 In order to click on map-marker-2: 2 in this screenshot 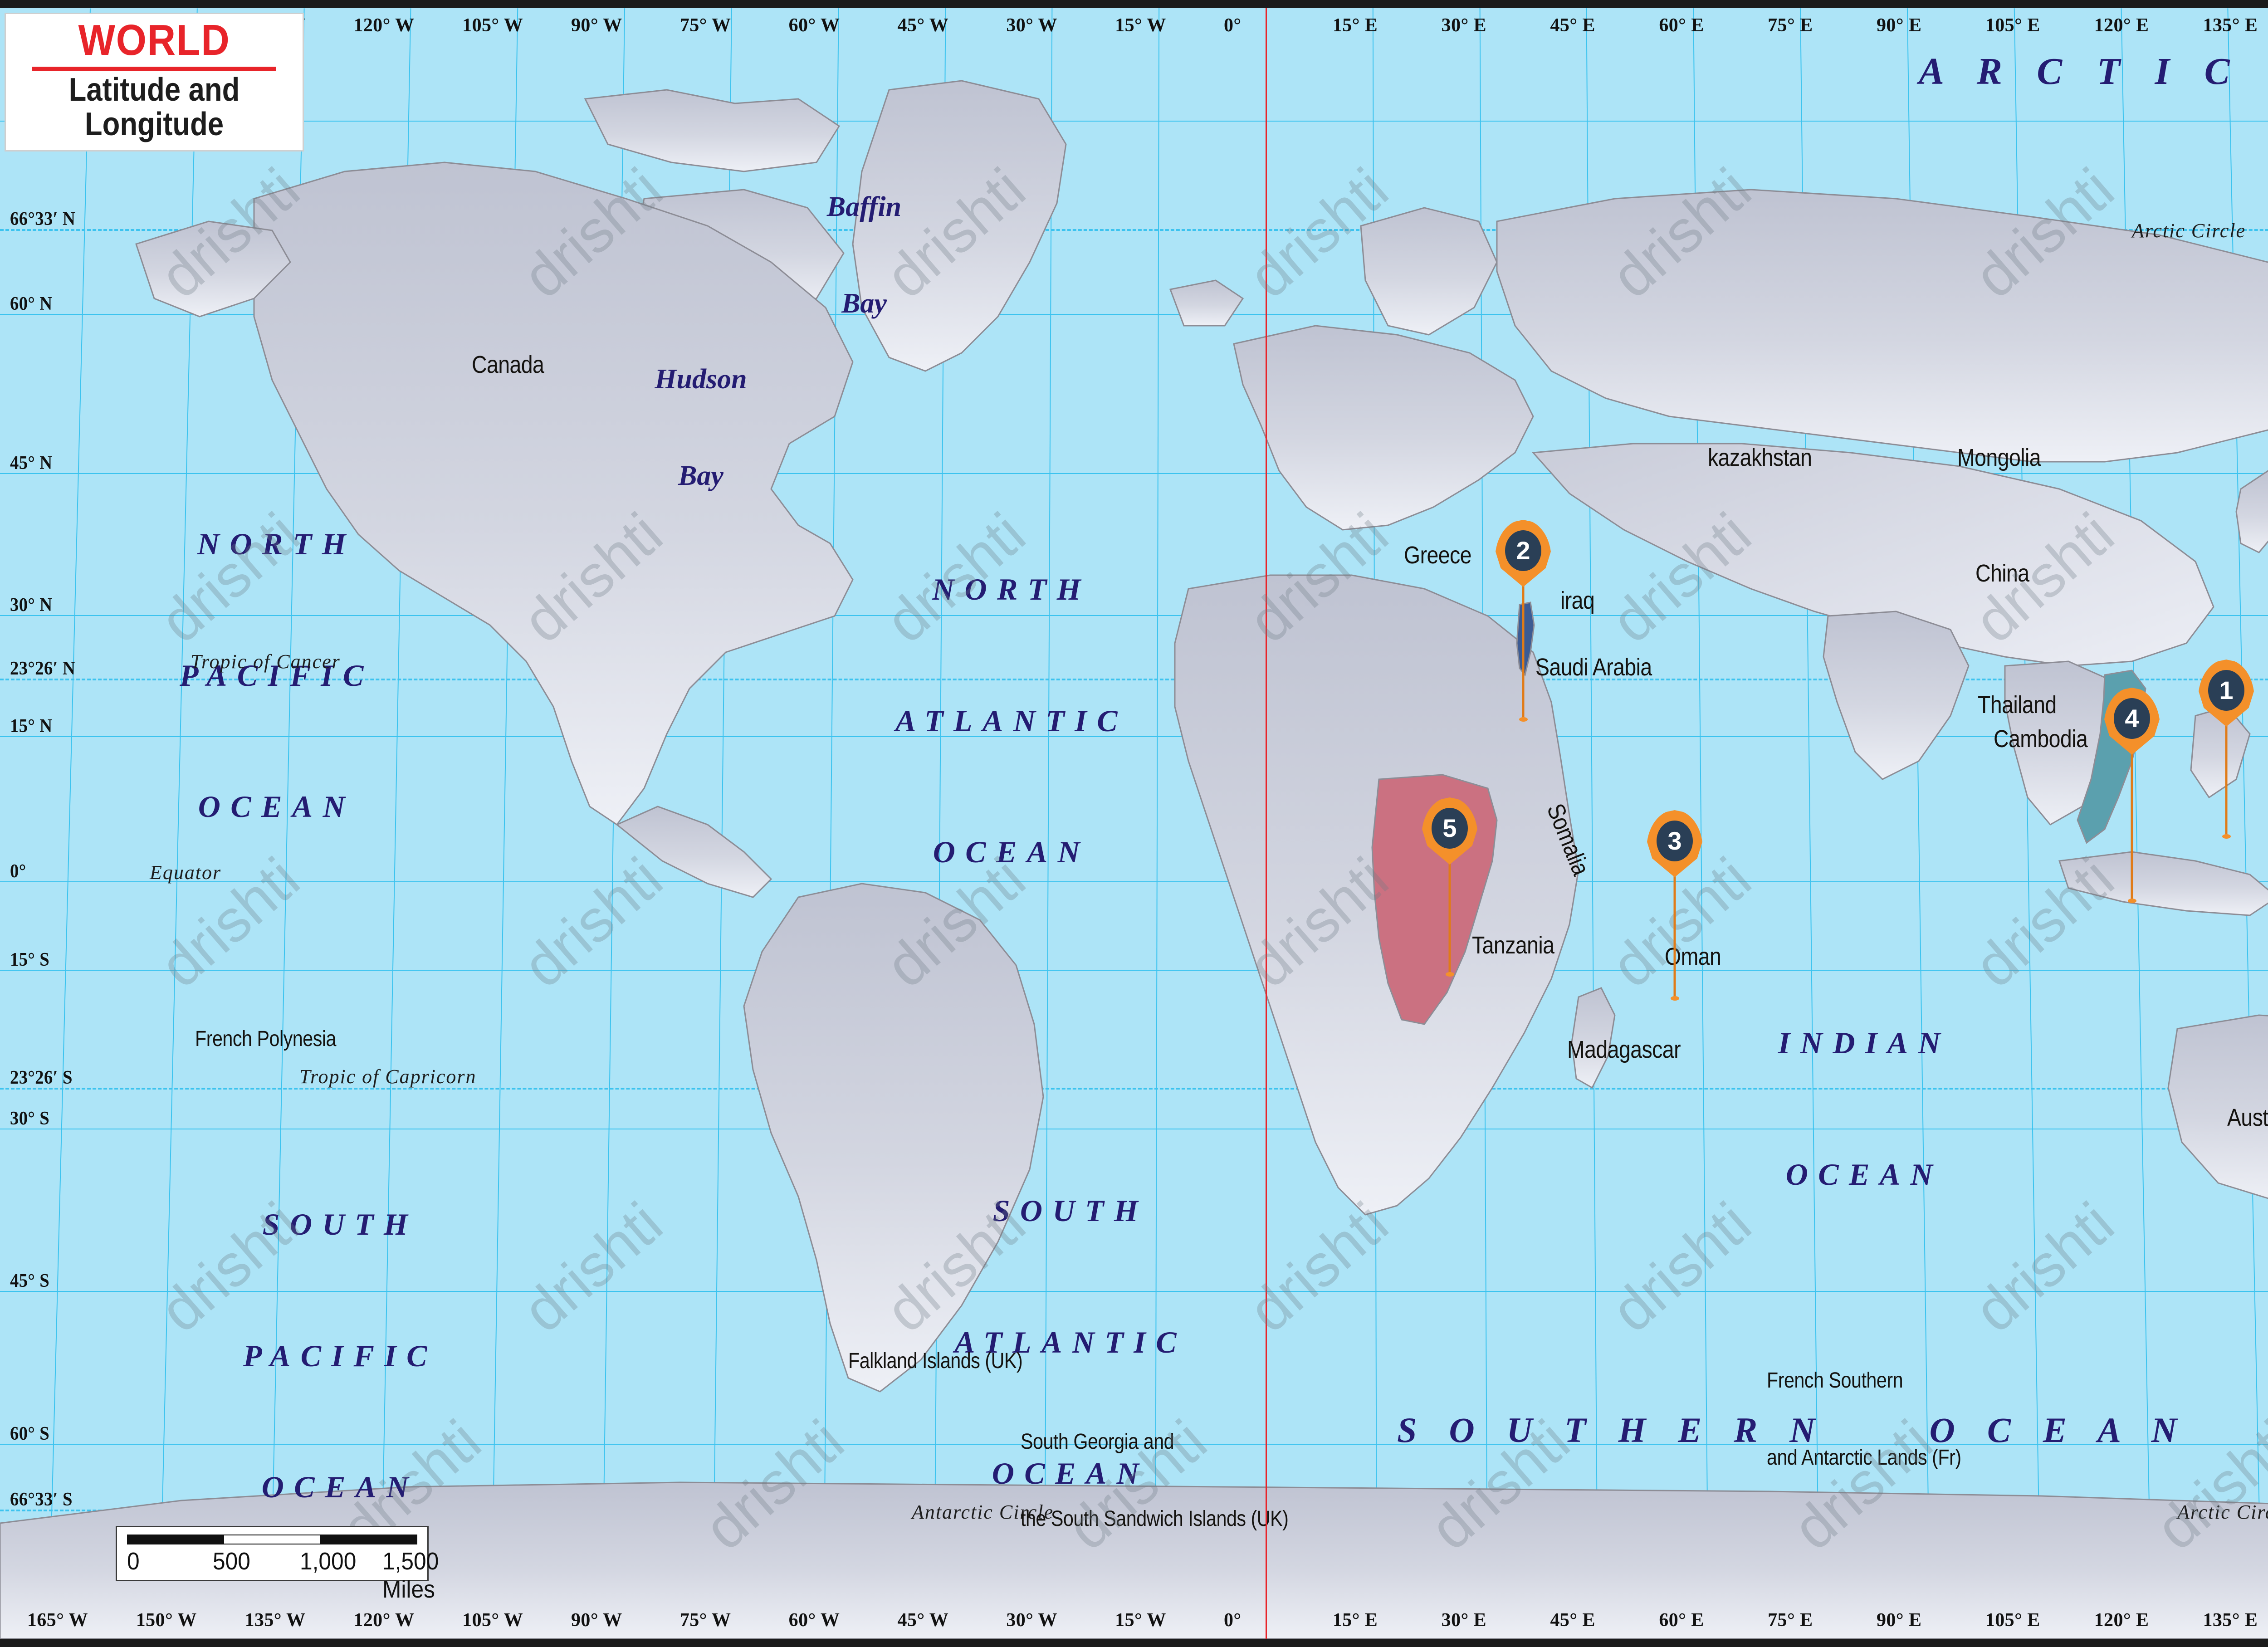, I will do `click(1523, 621)`.